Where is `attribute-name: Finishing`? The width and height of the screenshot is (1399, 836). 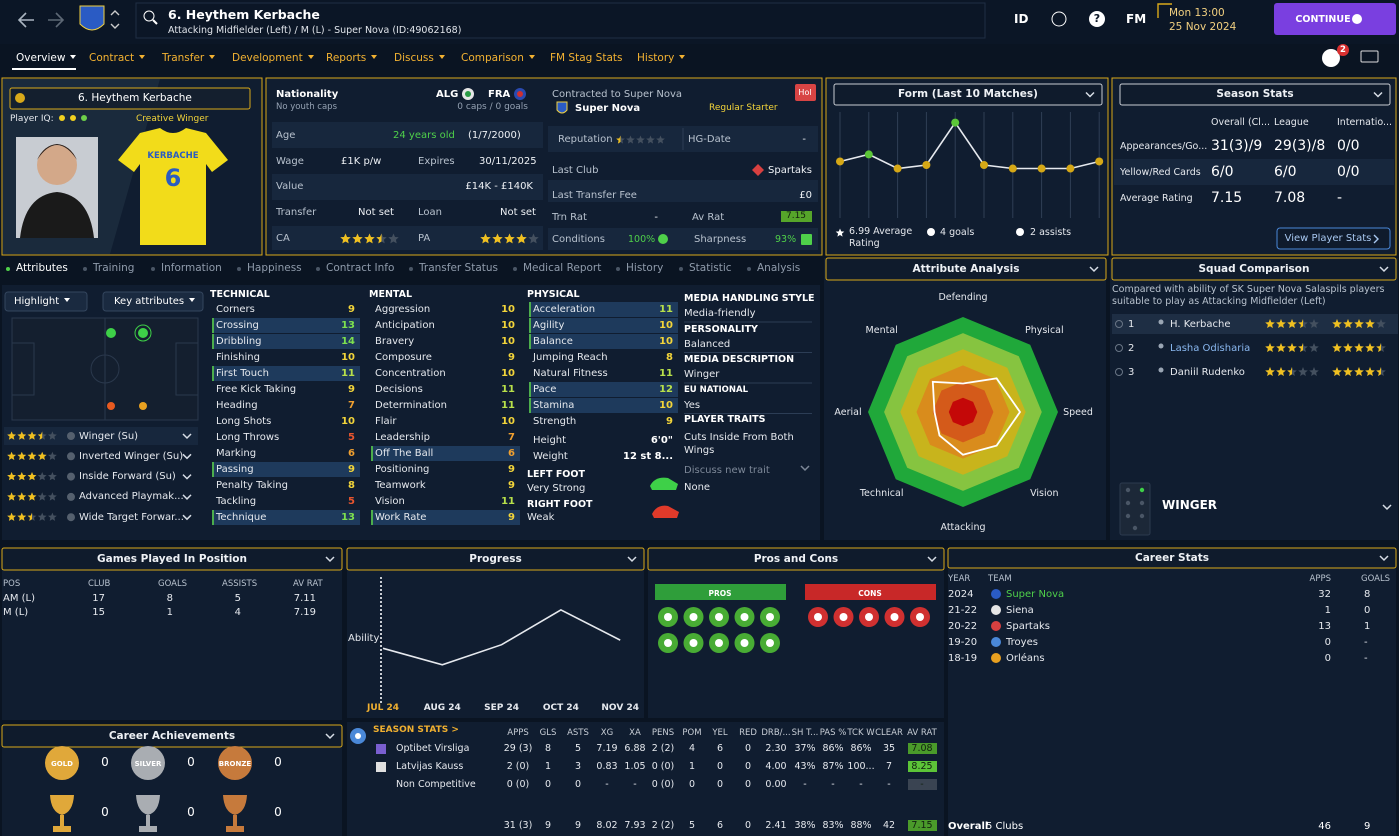 attribute-name: Finishing is located at coordinates (238, 357).